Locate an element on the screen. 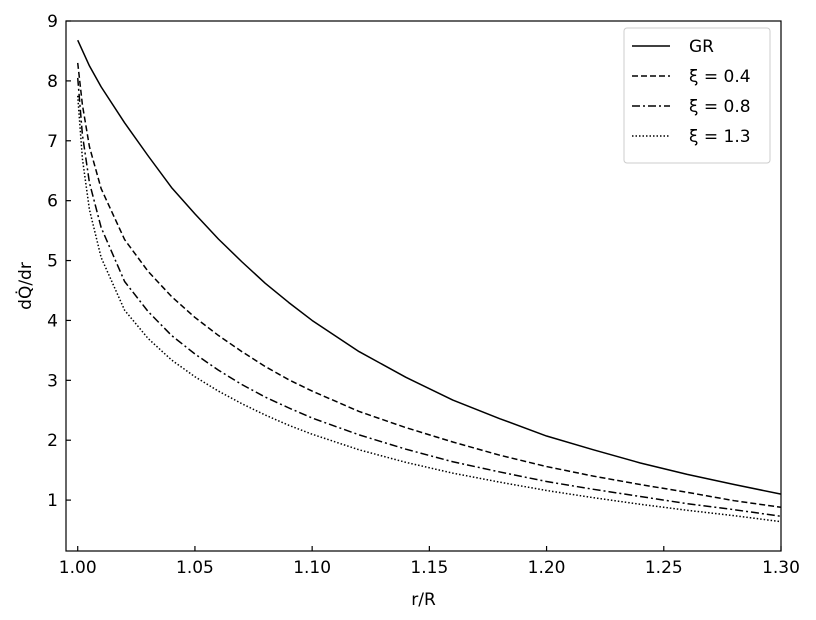 Image resolution: width=816 pixels, height=620 pixels. y-tick-label: 5 is located at coordinates (52, 262).